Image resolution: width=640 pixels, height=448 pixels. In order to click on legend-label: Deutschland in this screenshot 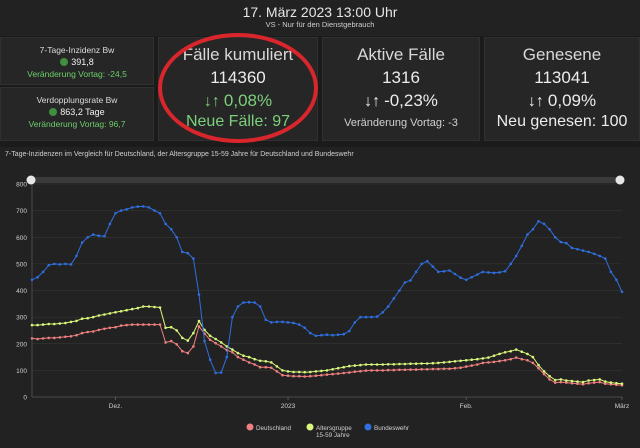, I will do `click(274, 428)`.